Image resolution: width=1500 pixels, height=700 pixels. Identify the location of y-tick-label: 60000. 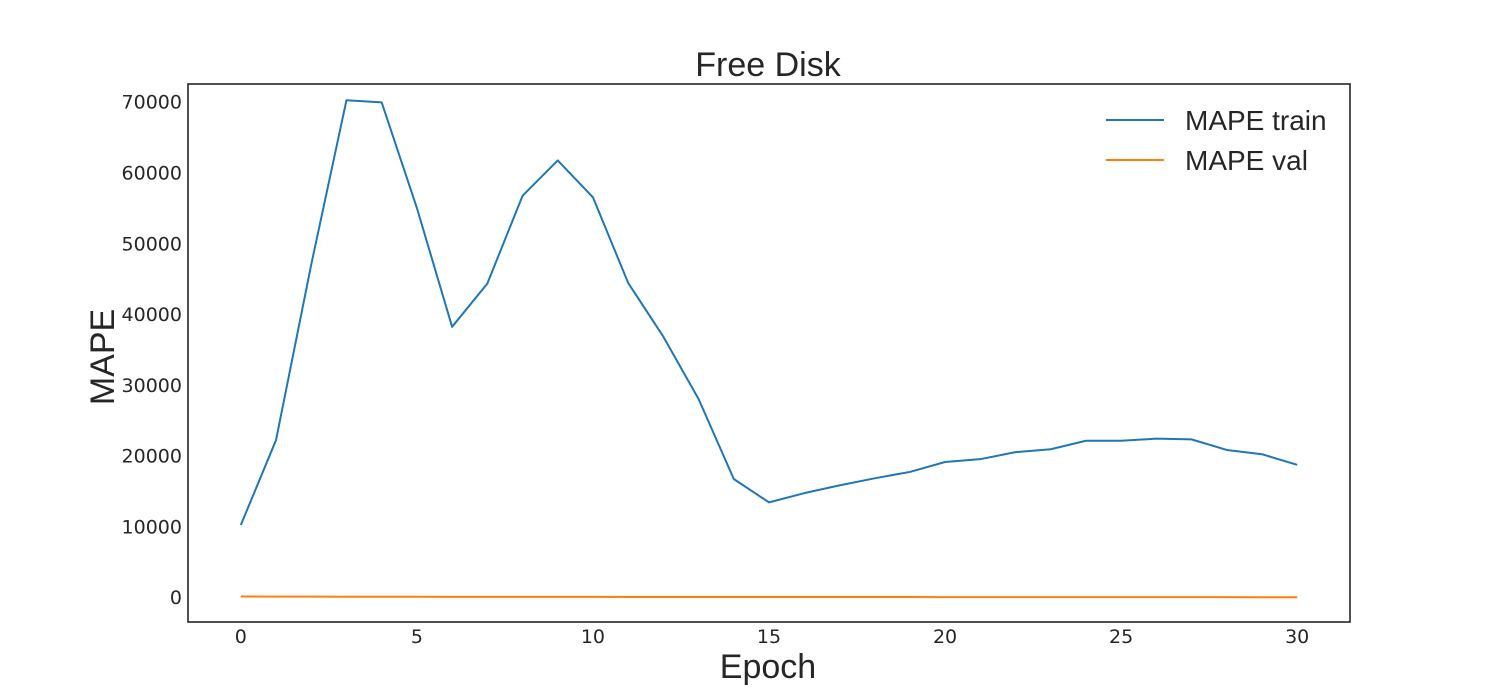
(152, 173).